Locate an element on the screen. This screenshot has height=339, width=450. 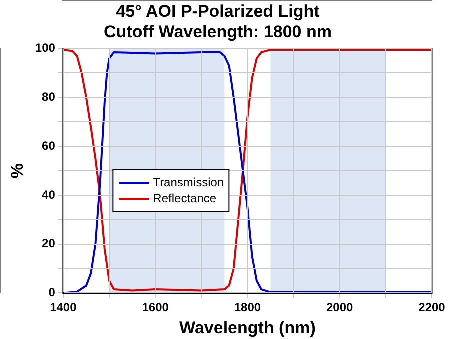
x-tick-label: 2000 is located at coordinates (340, 307).